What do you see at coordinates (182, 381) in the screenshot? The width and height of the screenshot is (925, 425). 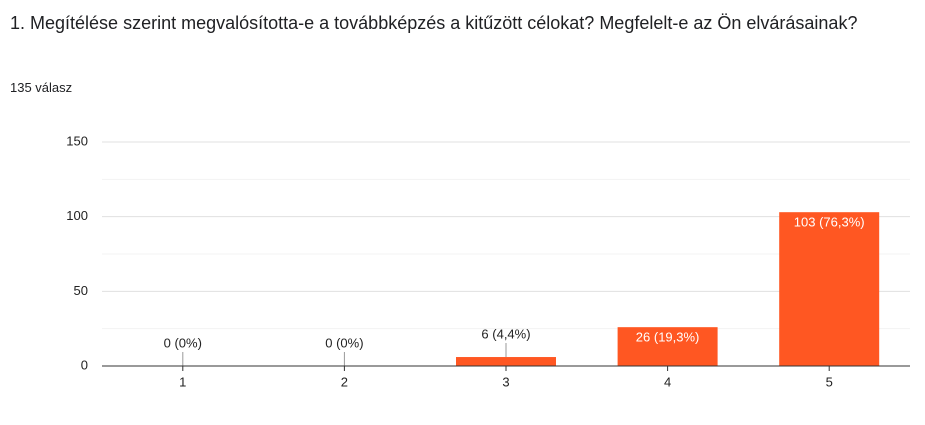 I see `x-tick-label: 1` at bounding box center [182, 381].